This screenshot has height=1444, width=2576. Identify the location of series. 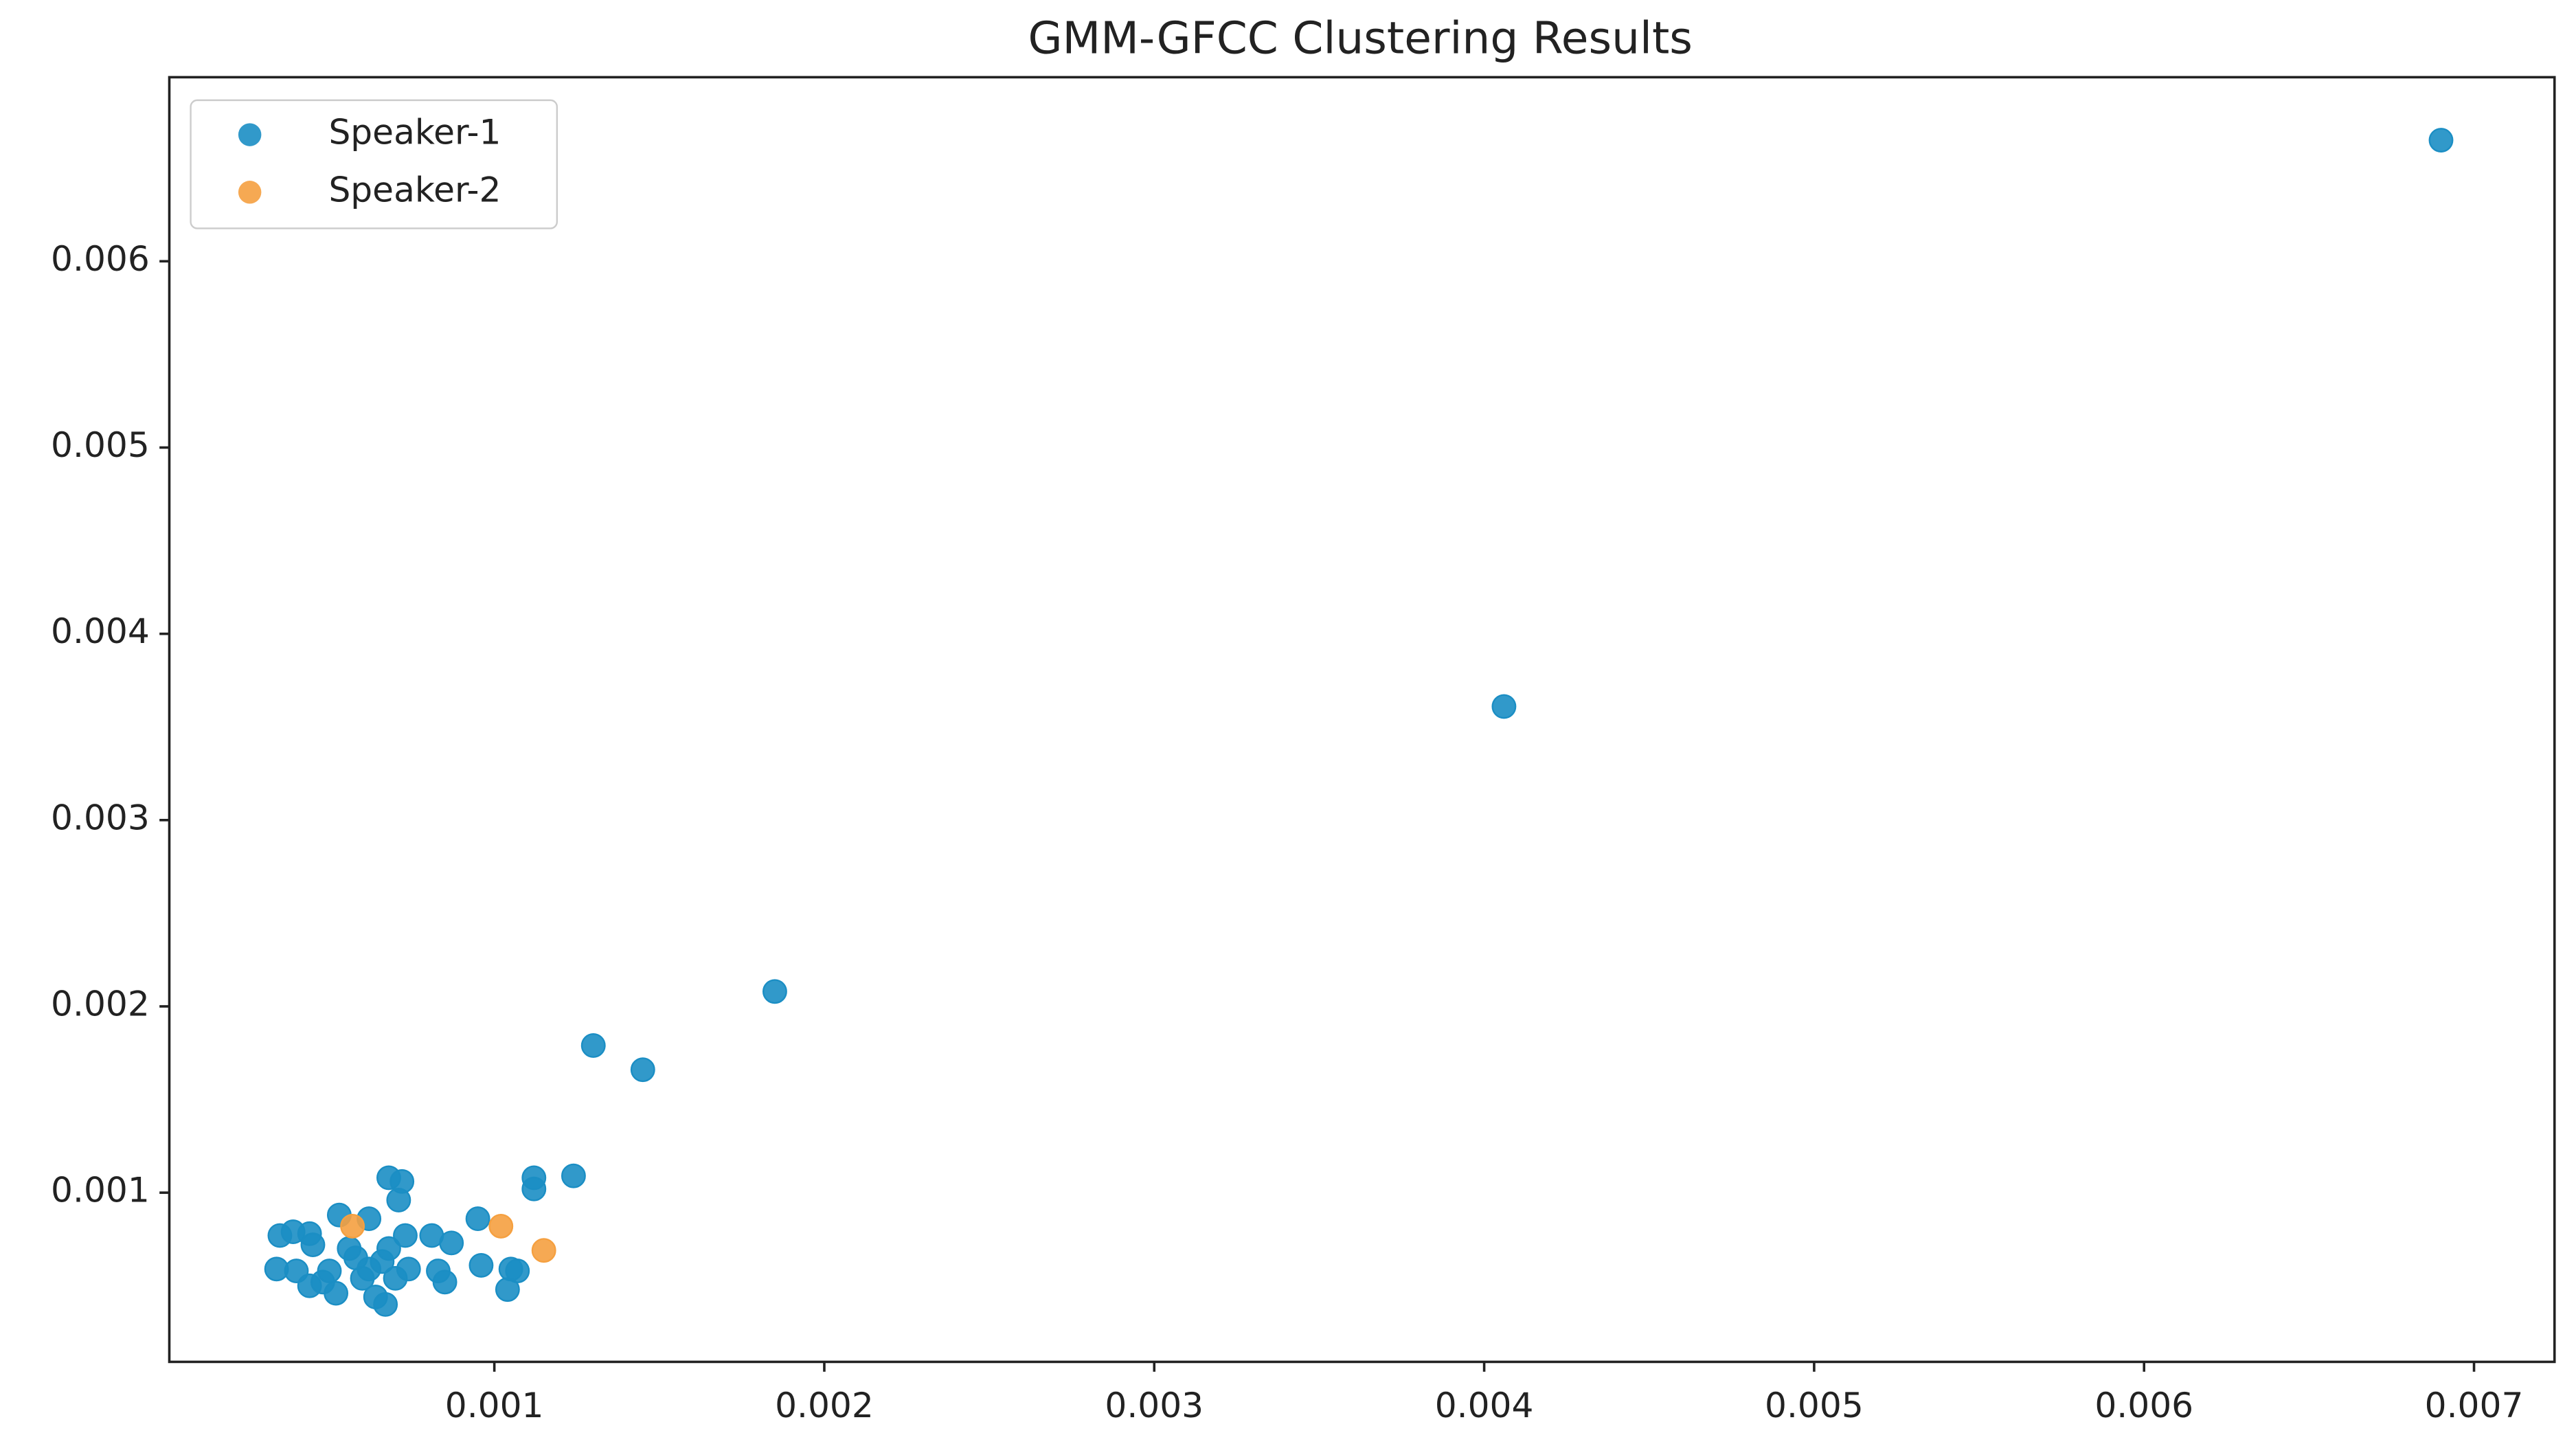
(448, 1238).